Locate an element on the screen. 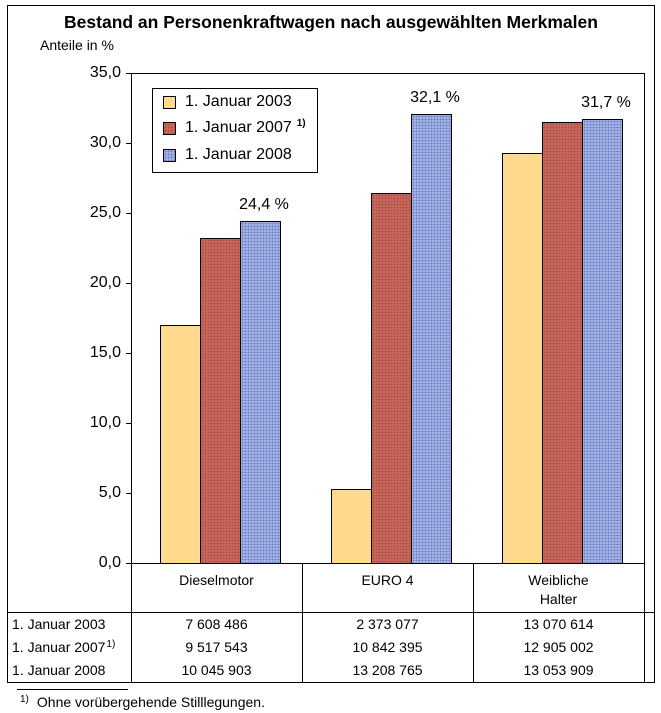 The height and width of the screenshot is (713, 661). y-axis-label: Anteile in % is located at coordinates (77, 45).